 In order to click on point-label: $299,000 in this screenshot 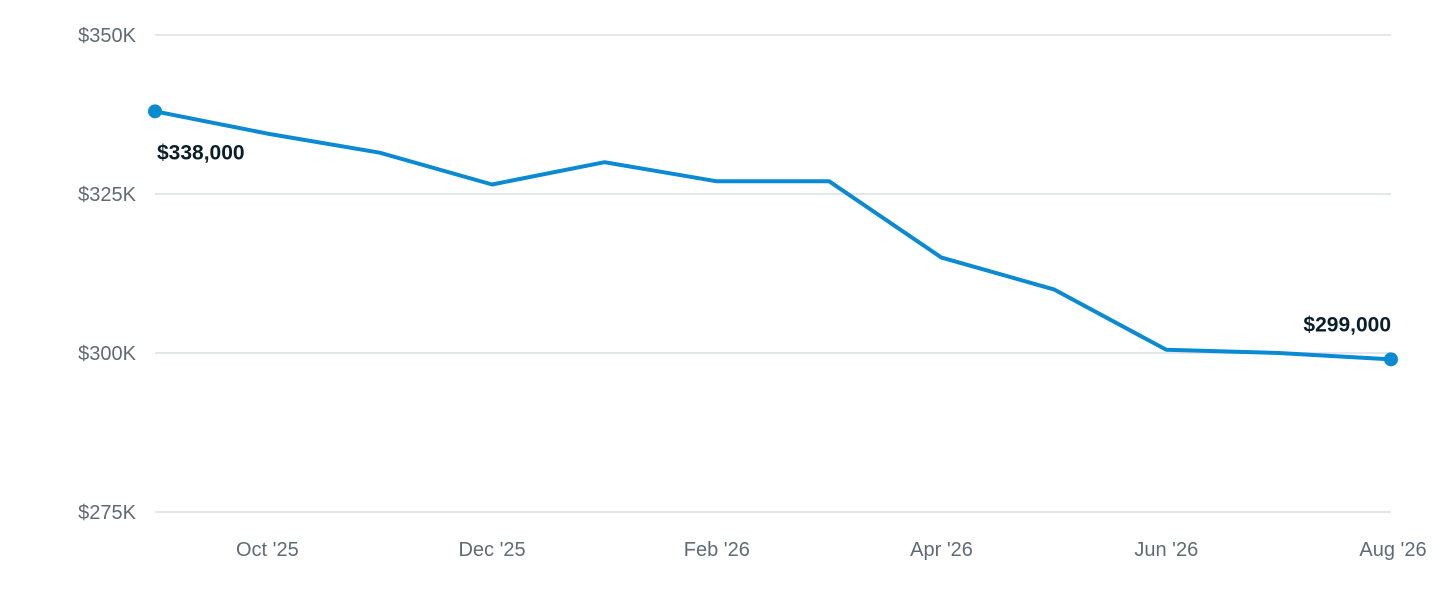, I will do `click(1347, 324)`.